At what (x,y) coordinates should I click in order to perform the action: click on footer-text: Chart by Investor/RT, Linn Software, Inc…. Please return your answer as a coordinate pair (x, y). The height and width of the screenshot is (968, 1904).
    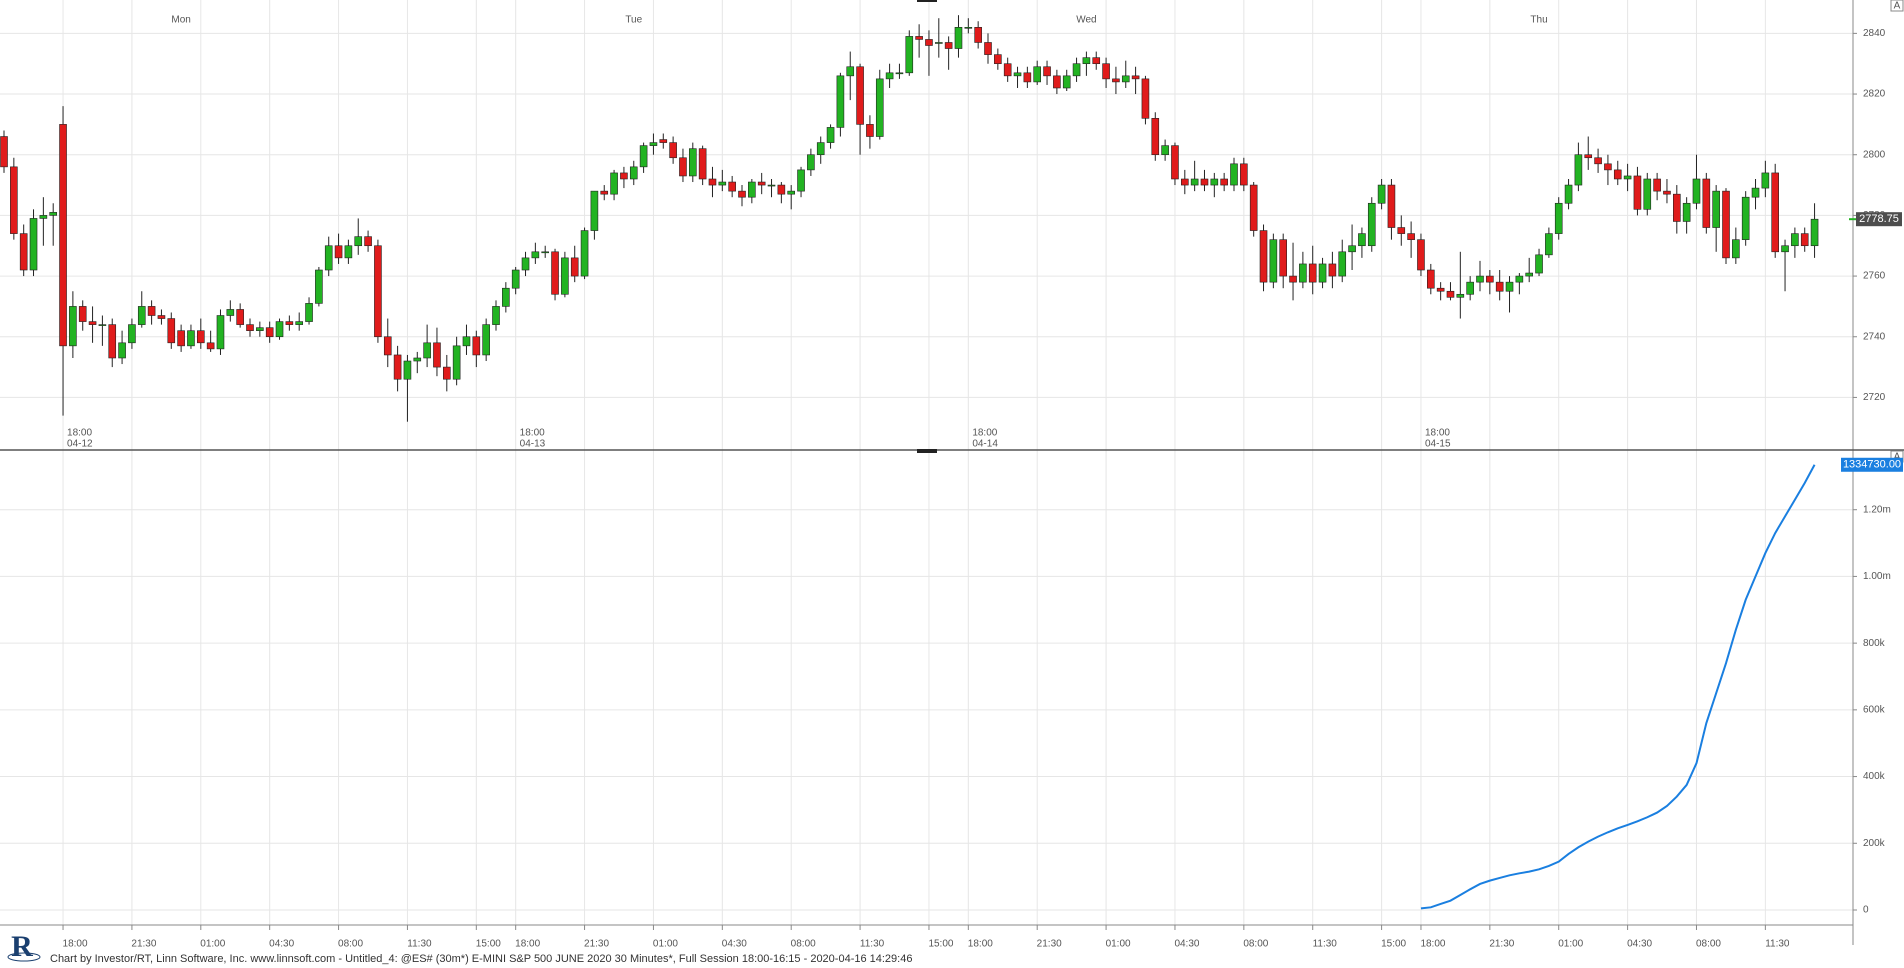
    Looking at the image, I should click on (481, 959).